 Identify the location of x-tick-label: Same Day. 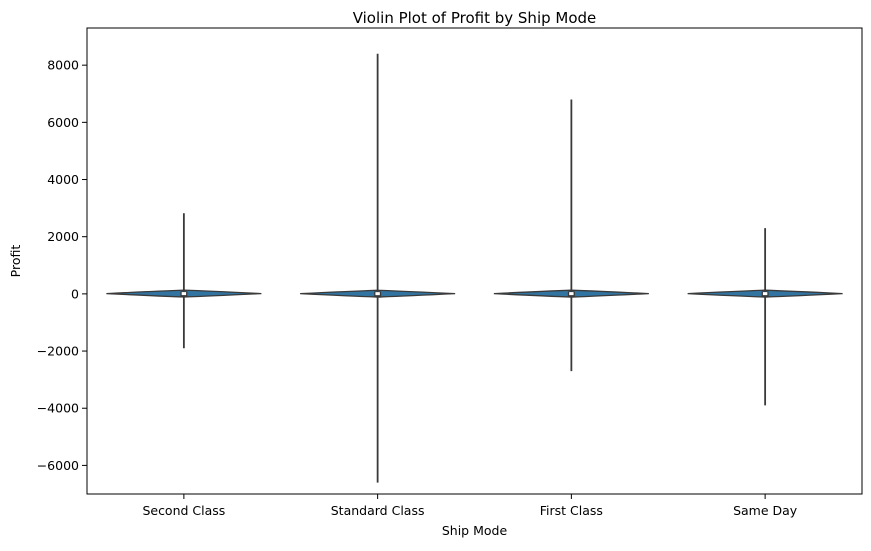
(765, 510).